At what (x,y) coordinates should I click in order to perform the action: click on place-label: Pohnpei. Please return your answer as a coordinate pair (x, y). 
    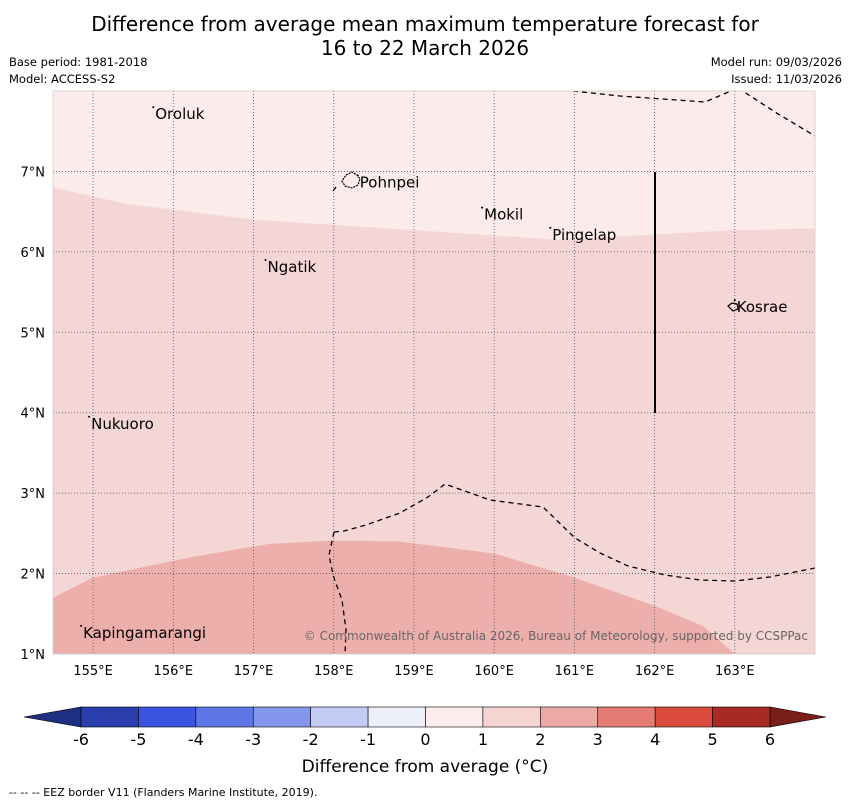
    Looking at the image, I should click on (390, 182).